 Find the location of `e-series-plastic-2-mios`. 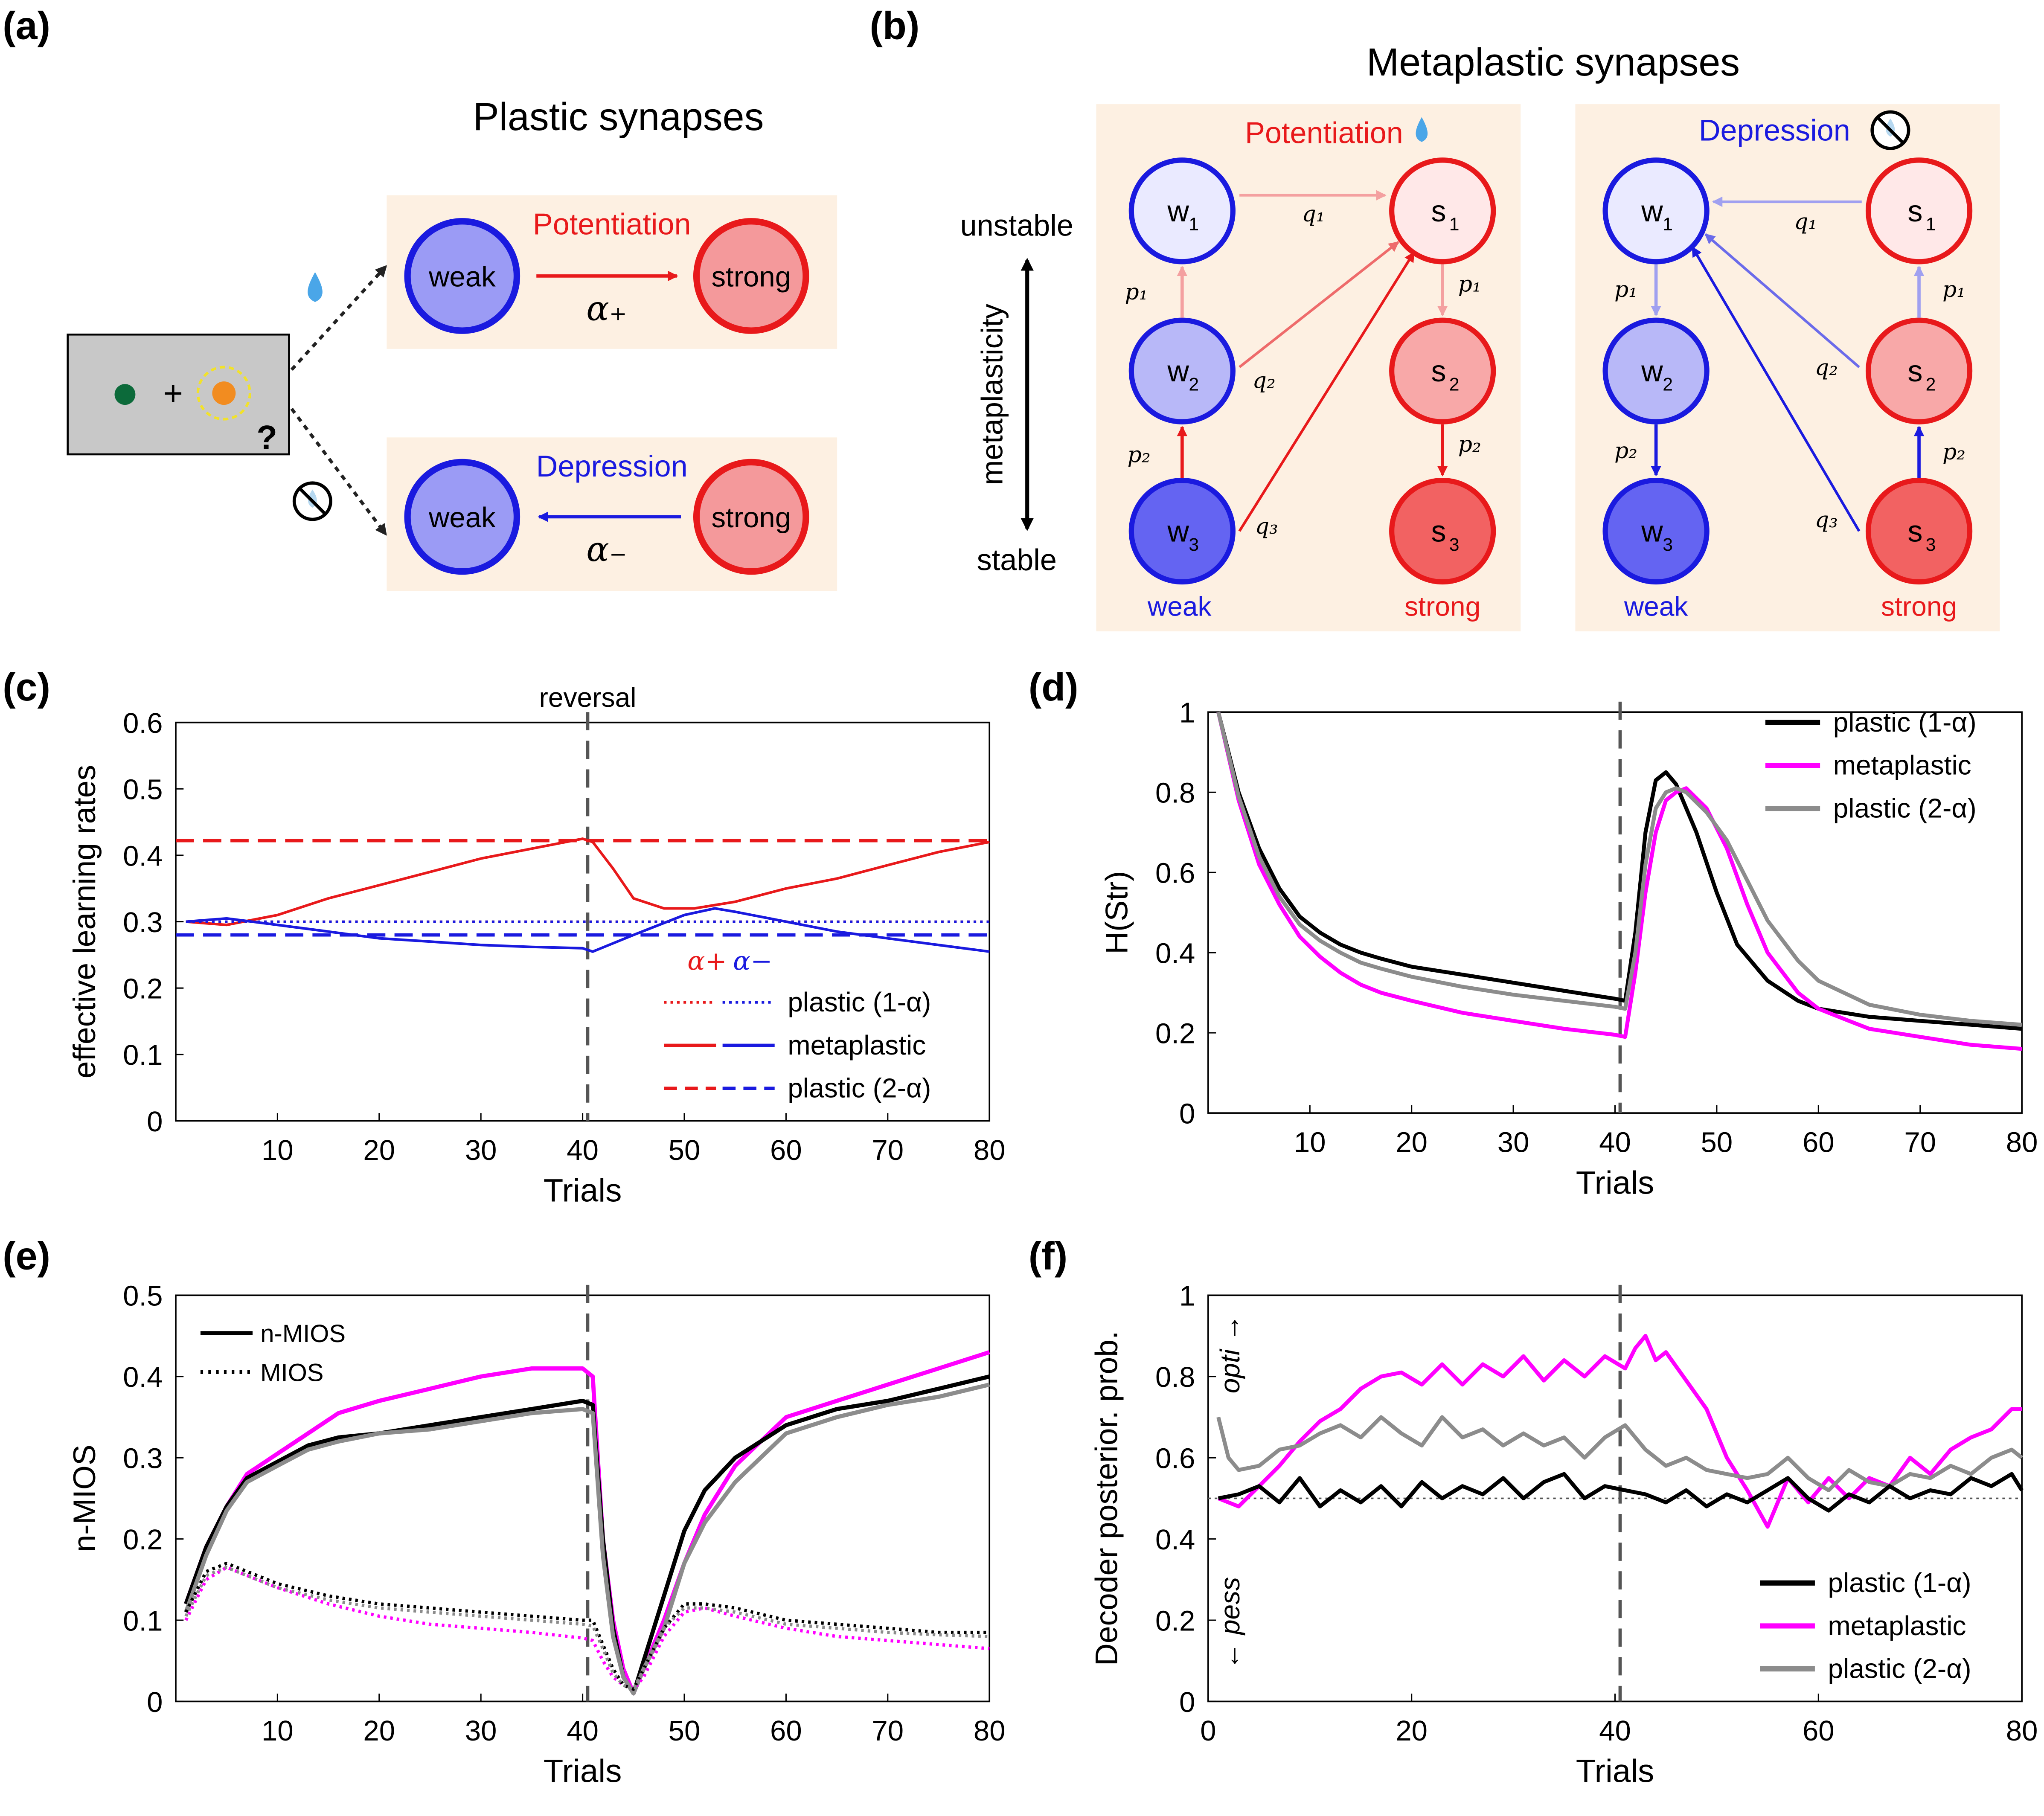

e-series-plastic-2-mios is located at coordinates (587, 1628).